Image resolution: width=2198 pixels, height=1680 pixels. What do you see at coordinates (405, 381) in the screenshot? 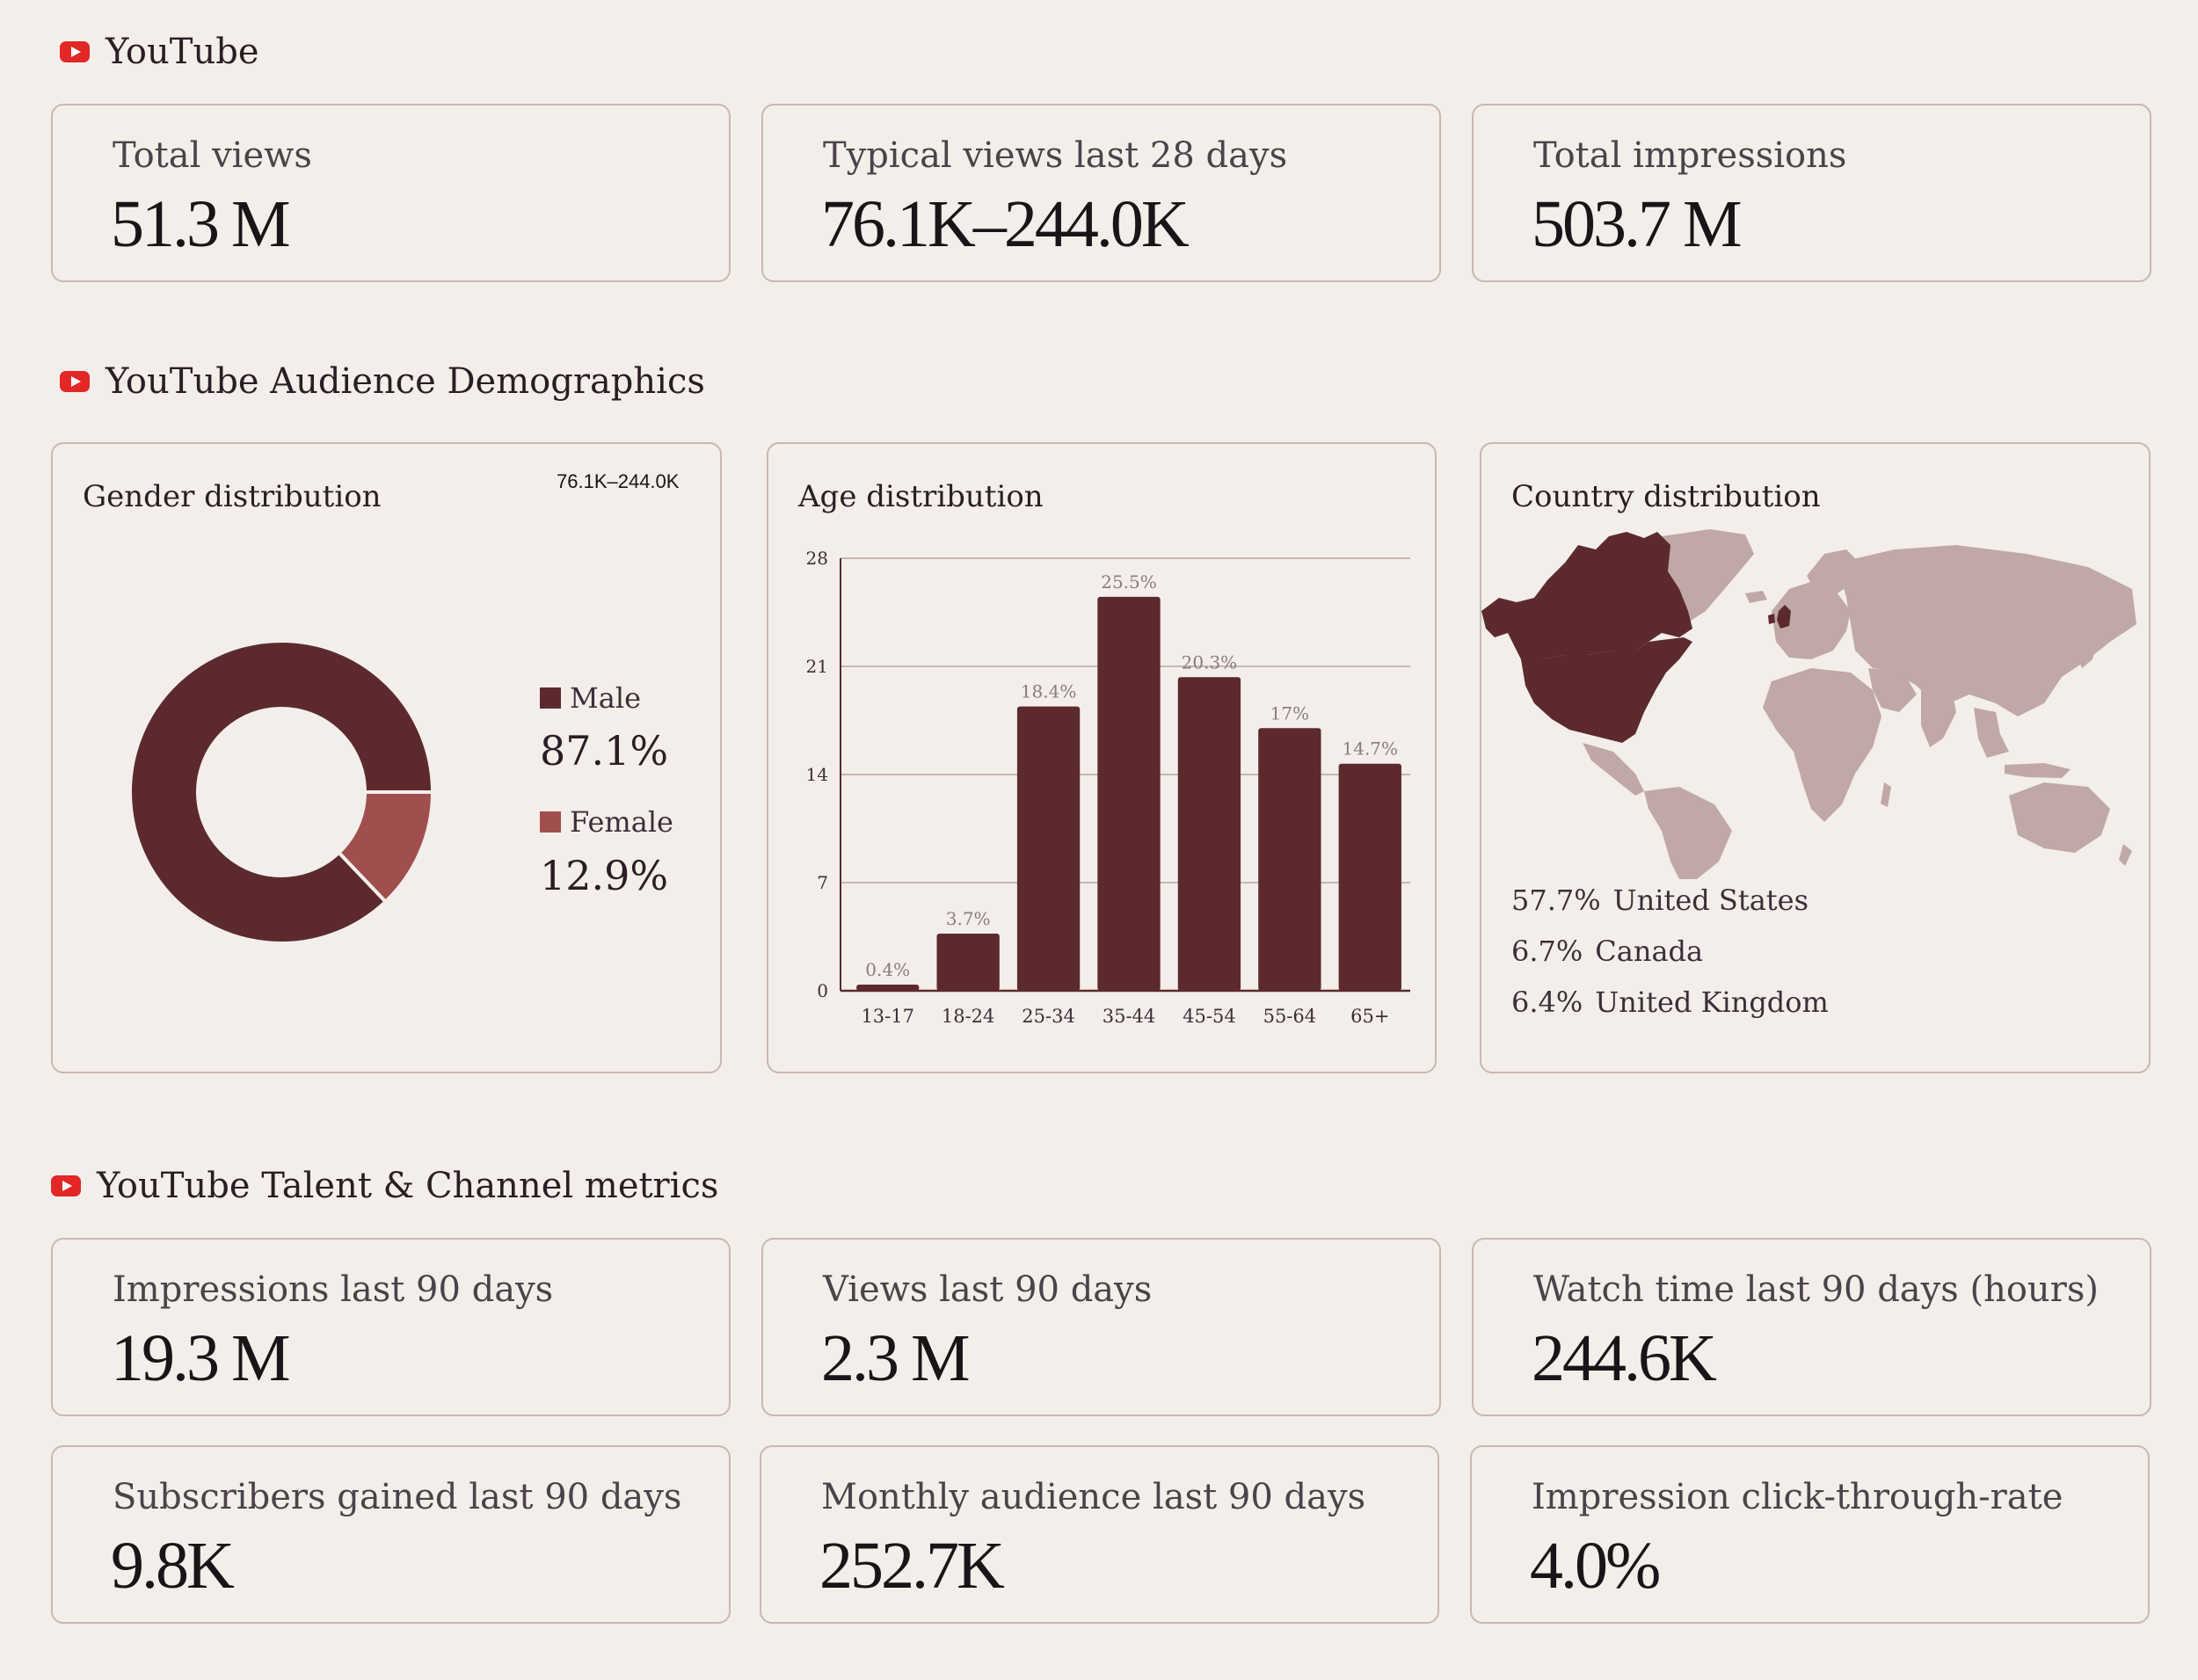
I see `section-title-text: YouTube Audience Demographics` at bounding box center [405, 381].